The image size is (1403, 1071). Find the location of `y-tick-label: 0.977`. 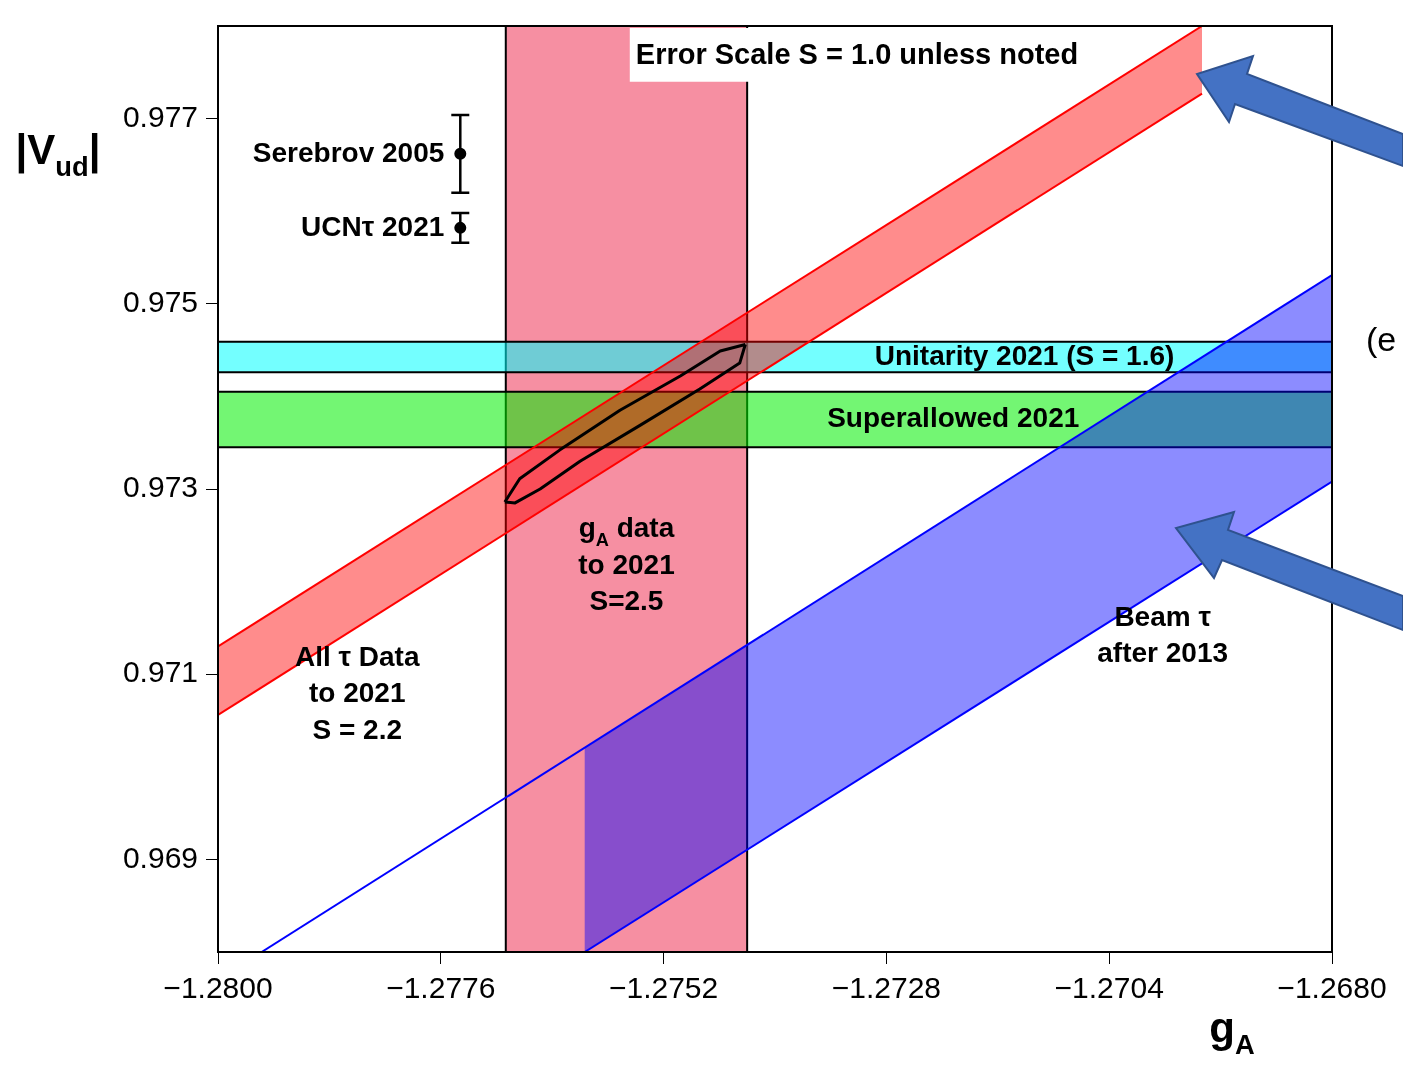

y-tick-label: 0.977 is located at coordinates (160, 116).